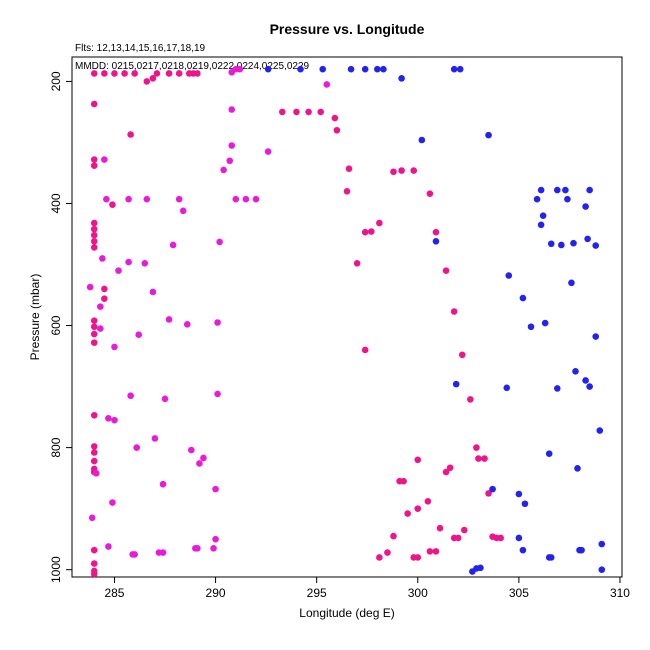 This screenshot has width=650, height=650. I want to click on x-tick-label: 310, so click(620, 593).